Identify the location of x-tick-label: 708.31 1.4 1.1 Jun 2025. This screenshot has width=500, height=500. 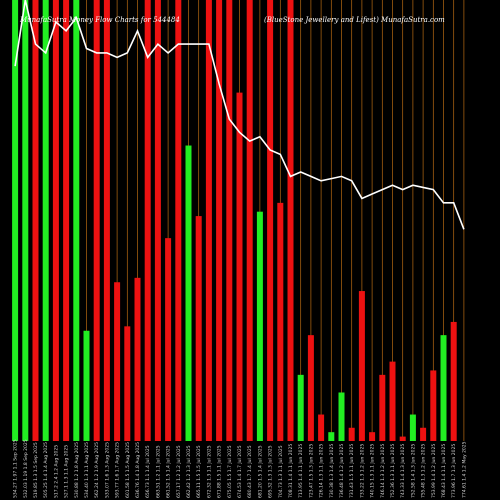
(291, 471).